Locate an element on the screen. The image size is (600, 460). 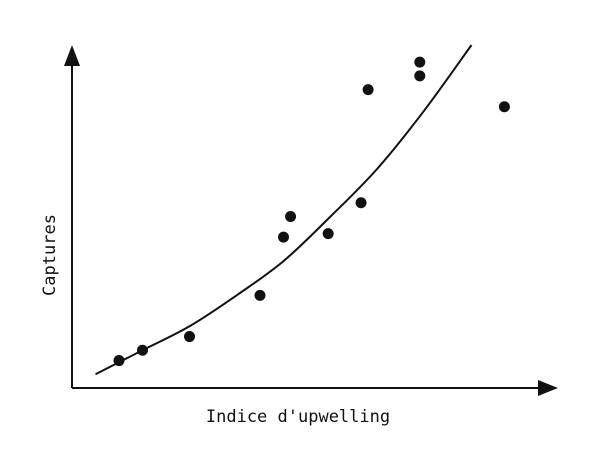
y-axis-label: Captures is located at coordinates (50, 255).